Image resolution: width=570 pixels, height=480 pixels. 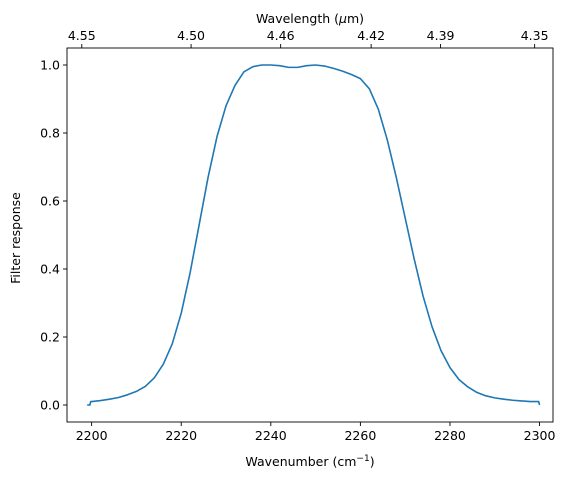 I want to click on top-tick-label-2: 4.46, so click(x=281, y=35).